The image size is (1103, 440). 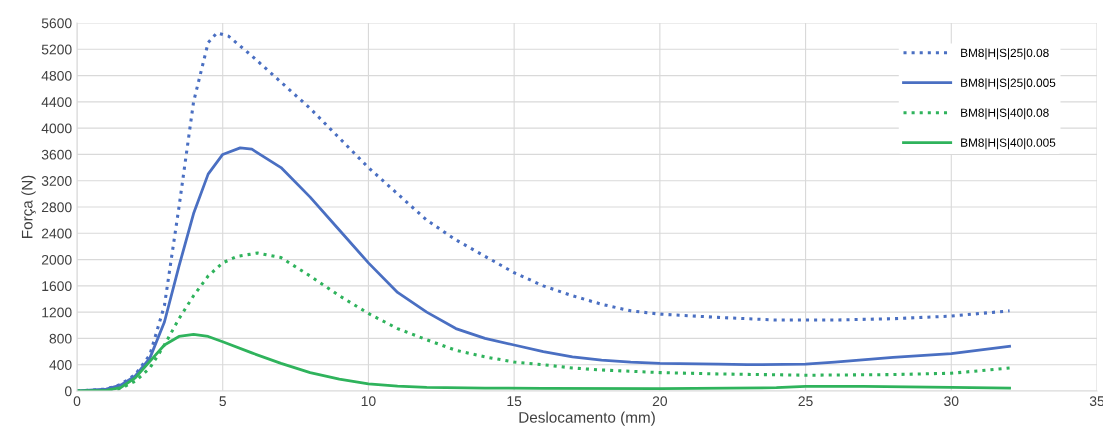 What do you see at coordinates (56, 233) in the screenshot?
I see `y-tick-label: 2400` at bounding box center [56, 233].